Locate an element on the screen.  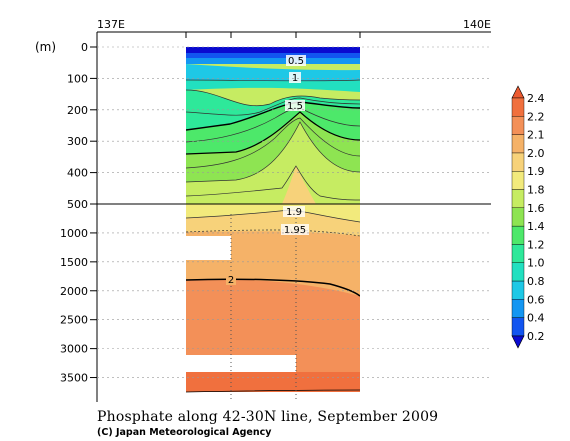
y-tick-label: 3500 is located at coordinates (74, 378).